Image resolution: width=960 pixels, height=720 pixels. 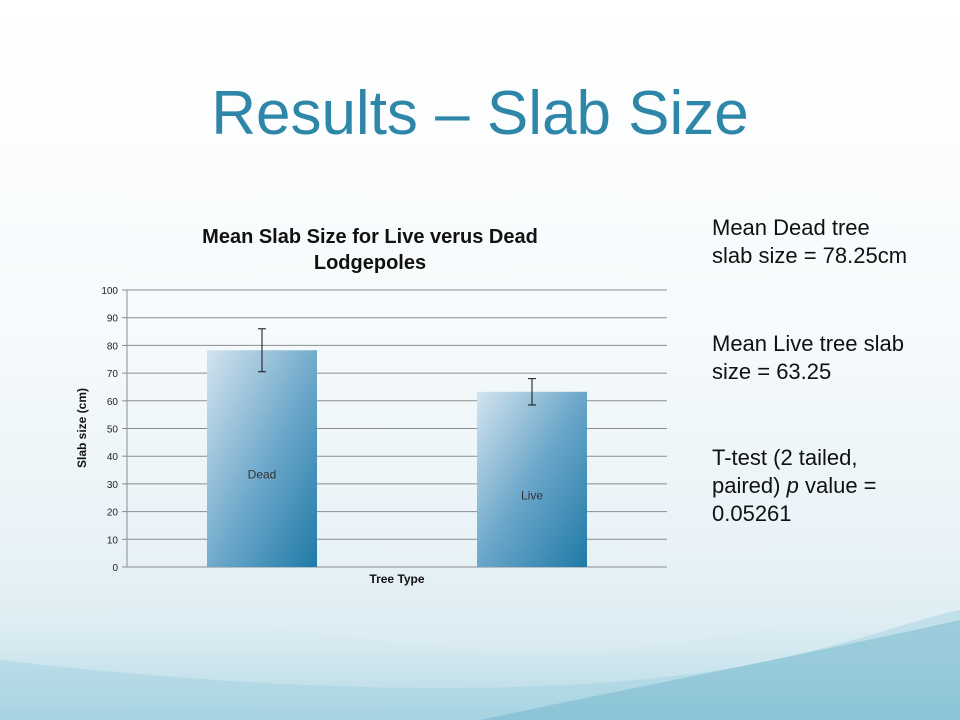 I want to click on y-axis-label: Slab size (cm), so click(x=82, y=428).